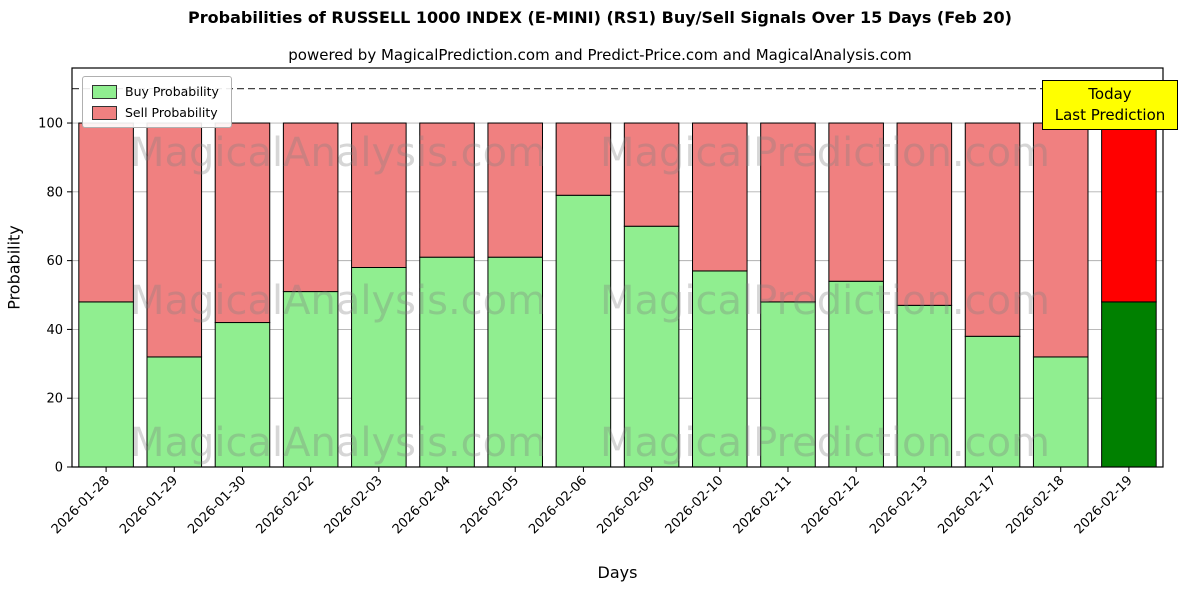  I want to click on legend: Buy Probability Sell Probability, so click(157, 102).